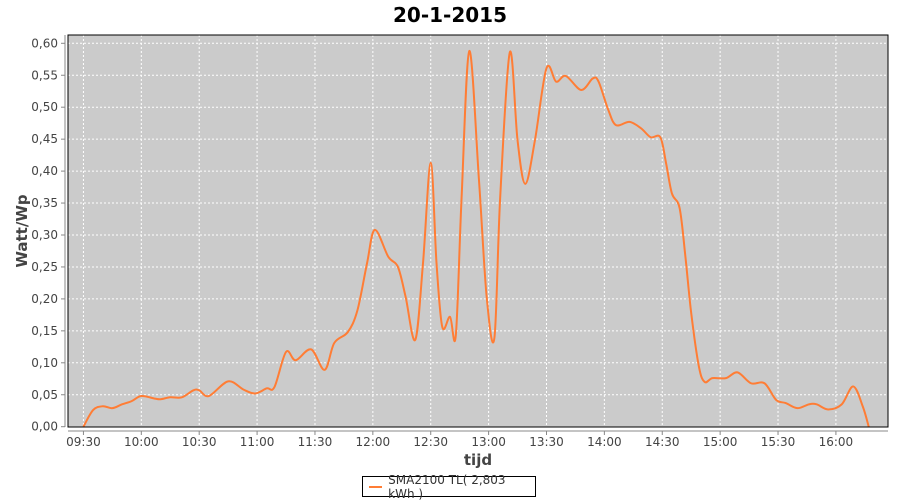 Image resolution: width=900 pixels, height=501 pixels. I want to click on x-tick-label: 12:00, so click(373, 442).